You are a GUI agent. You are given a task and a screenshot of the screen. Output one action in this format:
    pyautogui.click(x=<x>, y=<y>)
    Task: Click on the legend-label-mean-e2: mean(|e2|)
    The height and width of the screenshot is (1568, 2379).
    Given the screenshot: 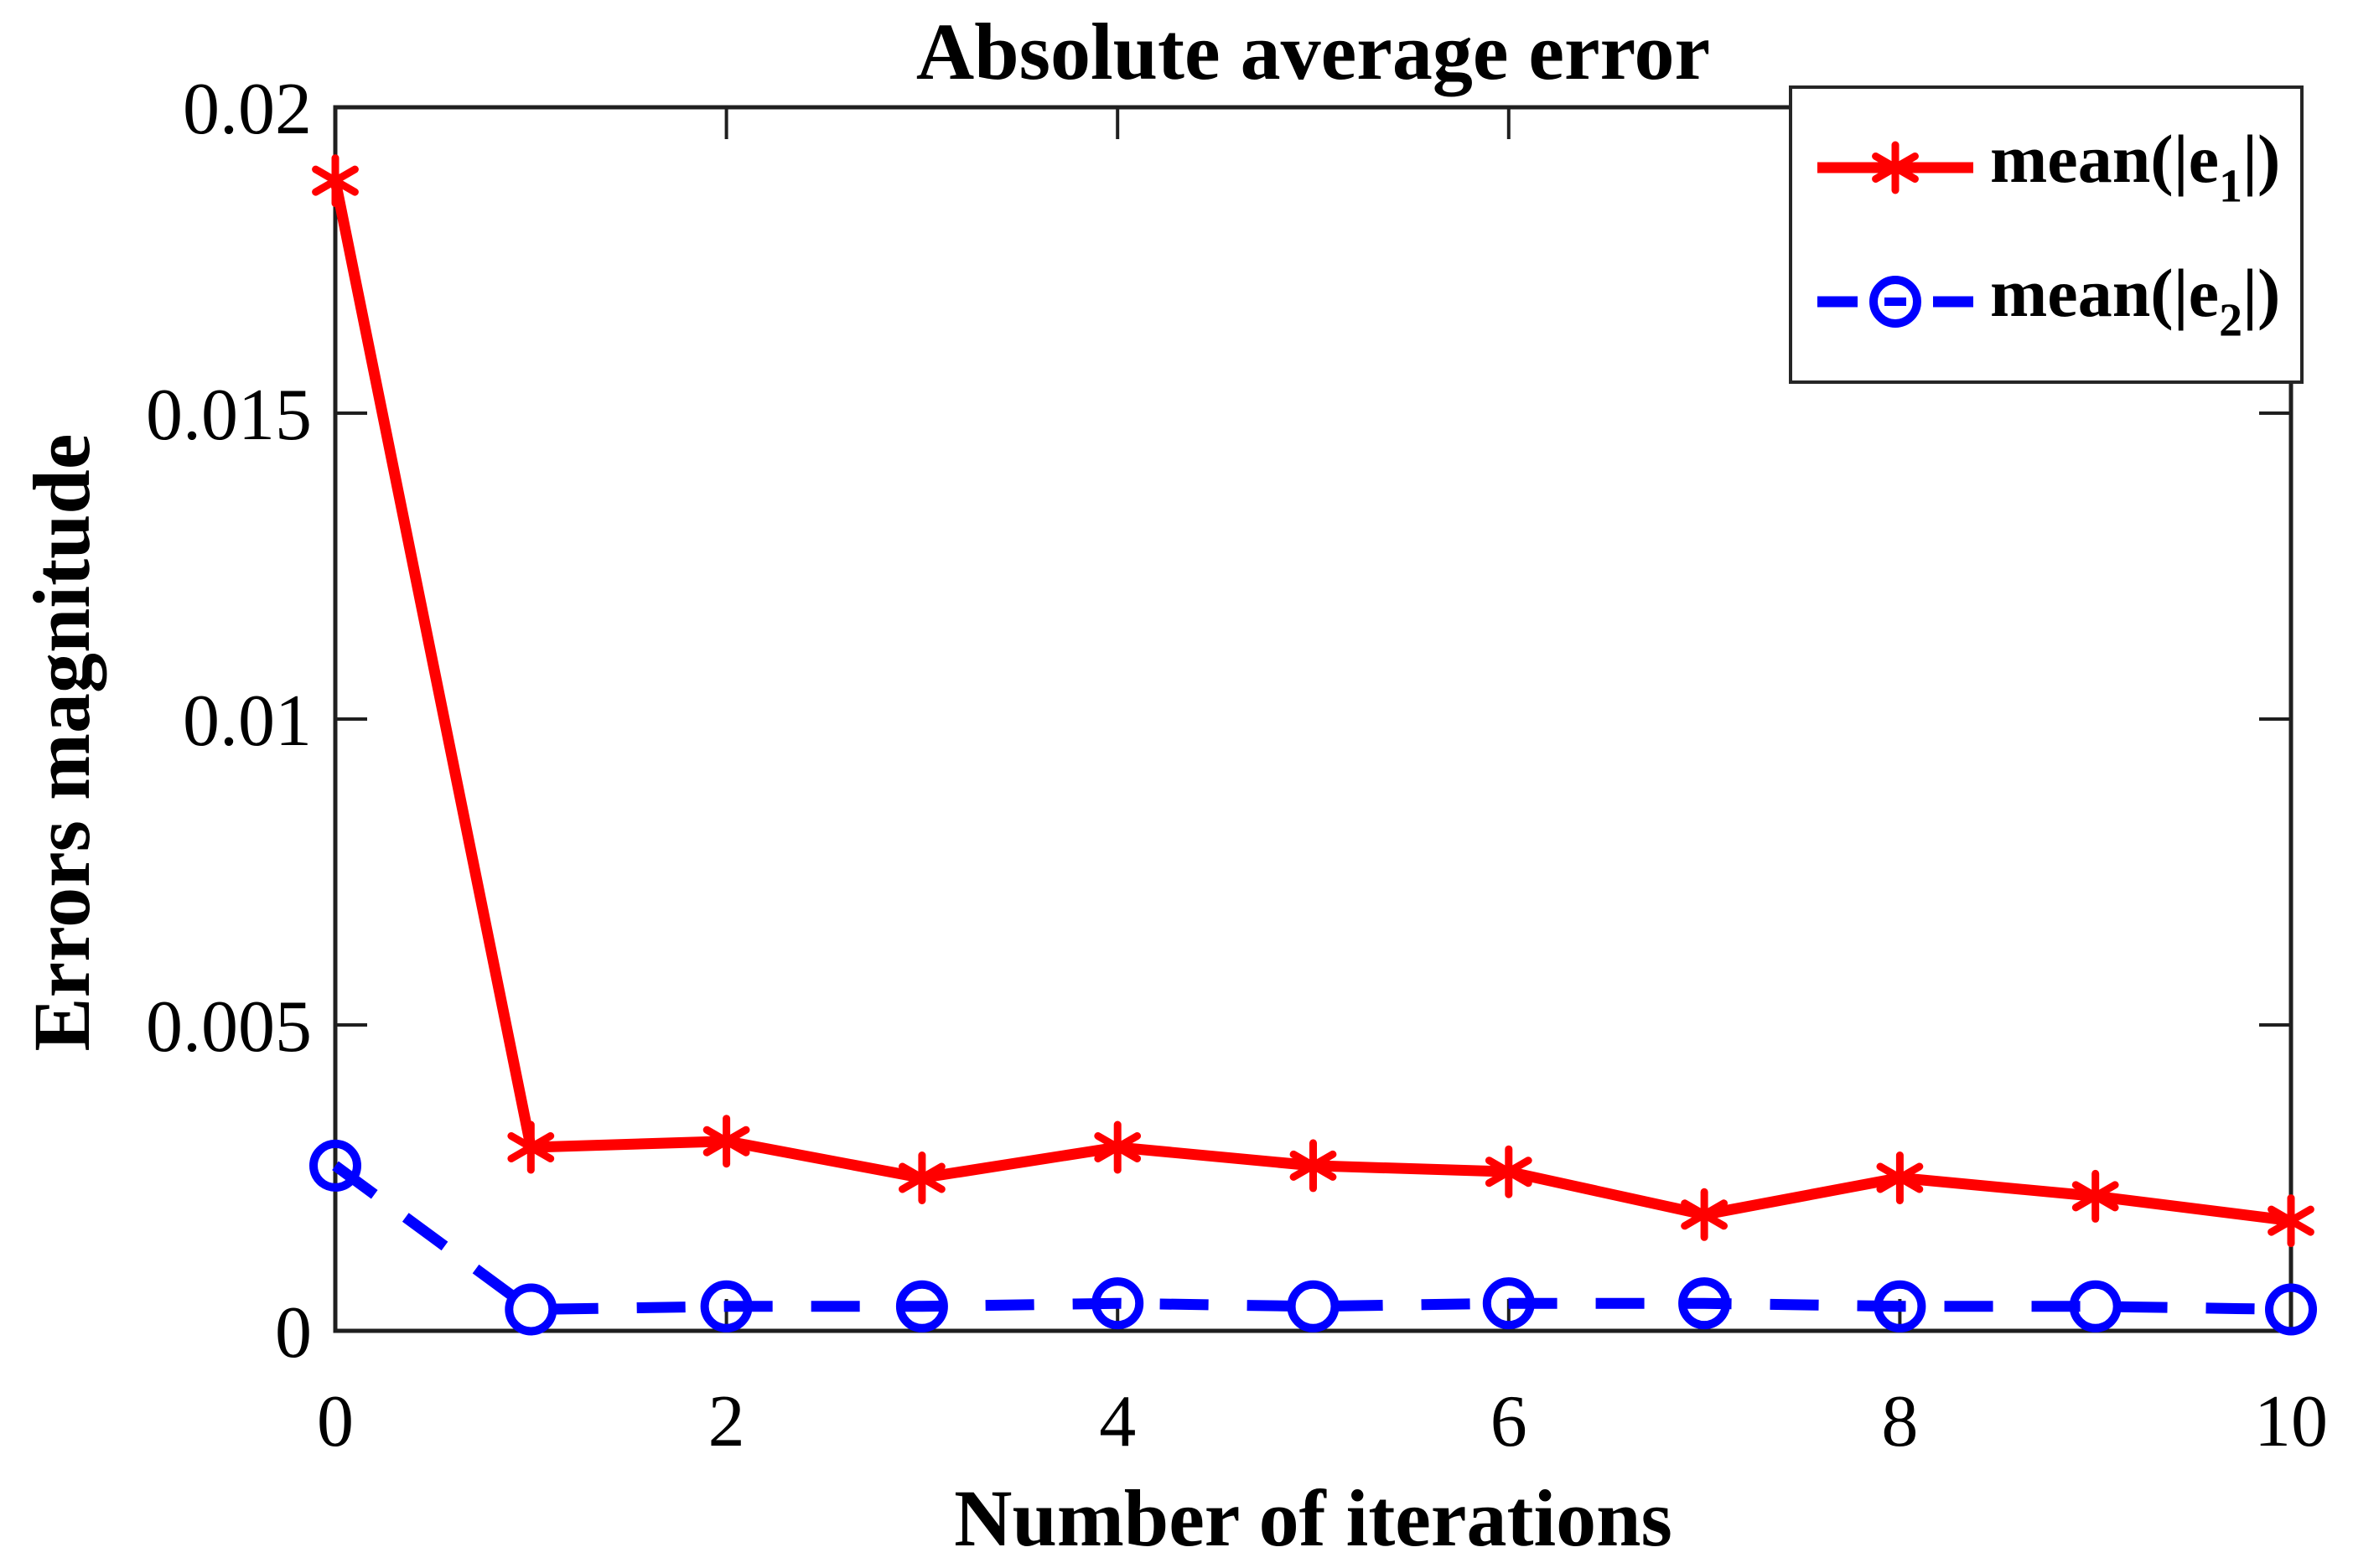 What is the action you would take?
    pyautogui.click(x=2135, y=303)
    